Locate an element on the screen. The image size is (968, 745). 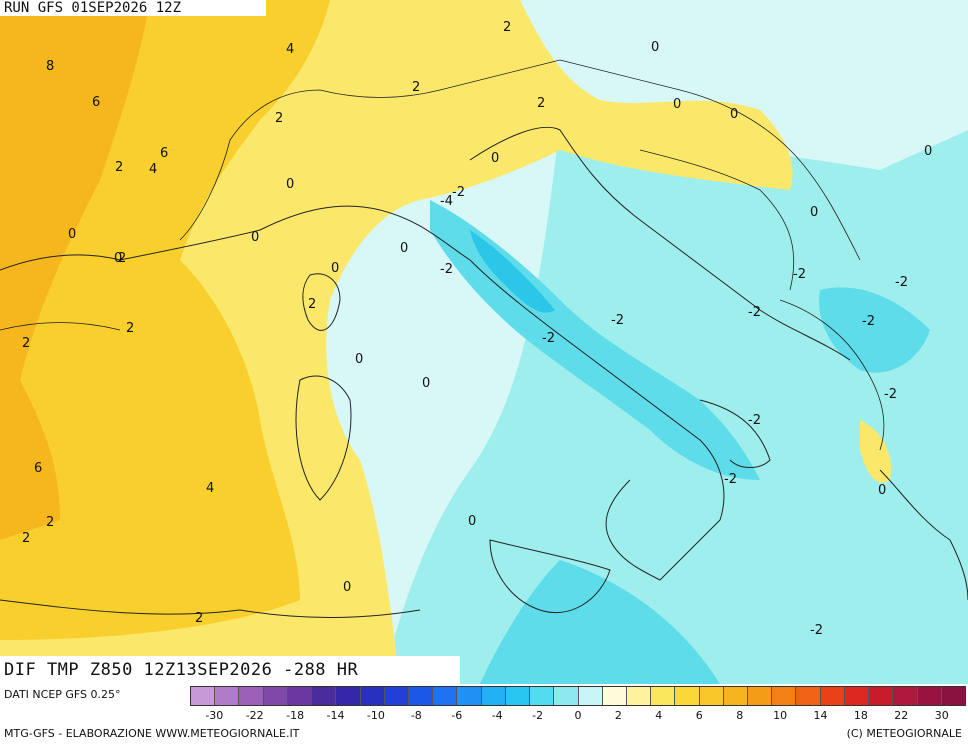
color-scale-tick-label: 2 is located at coordinates (618, 715).